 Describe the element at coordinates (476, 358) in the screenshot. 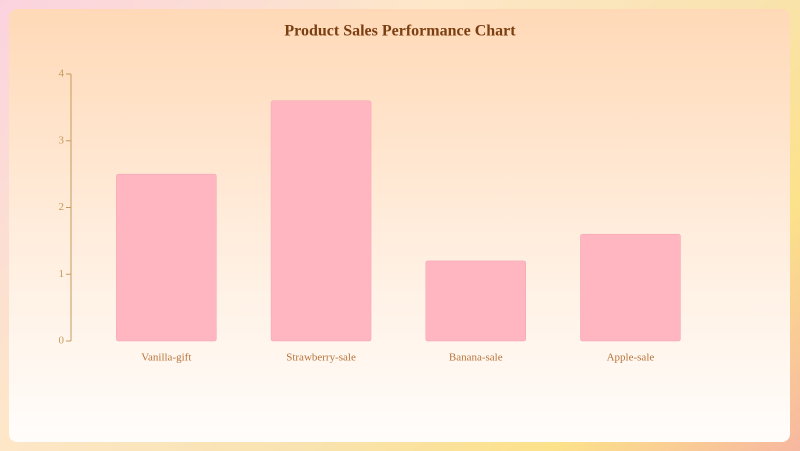

I see `x-tick-label: Banana-sale` at that location.